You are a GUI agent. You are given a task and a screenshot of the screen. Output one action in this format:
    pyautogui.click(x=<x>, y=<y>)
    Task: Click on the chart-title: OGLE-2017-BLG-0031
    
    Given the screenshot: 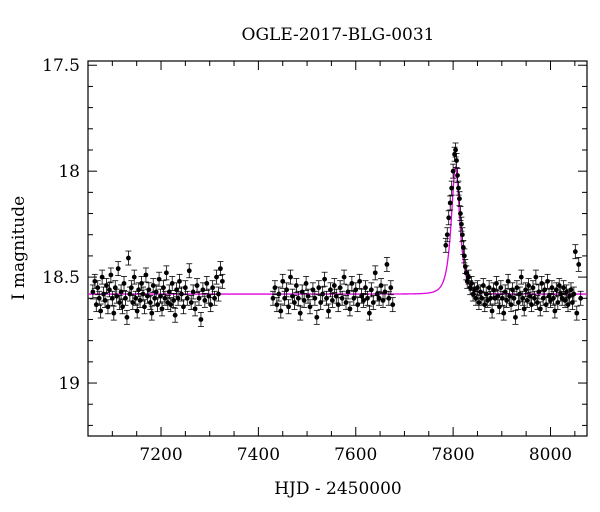 What is the action you would take?
    pyautogui.click(x=338, y=35)
    